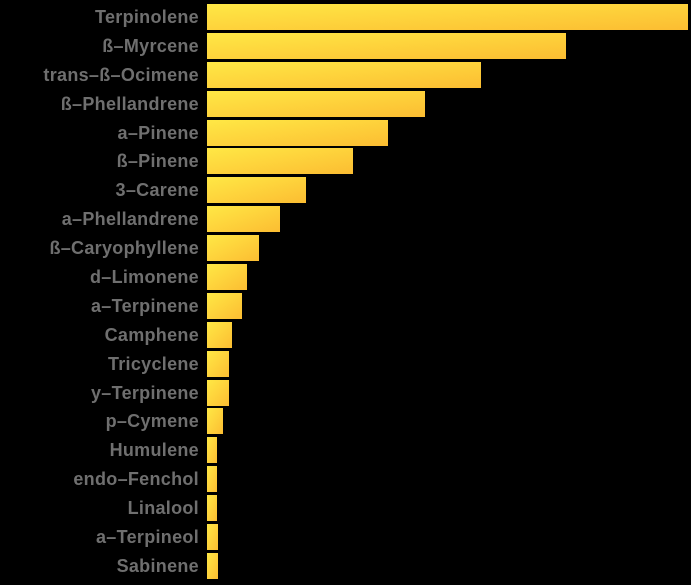  I want to click on bar-label: y–Terpinene, so click(144, 392).